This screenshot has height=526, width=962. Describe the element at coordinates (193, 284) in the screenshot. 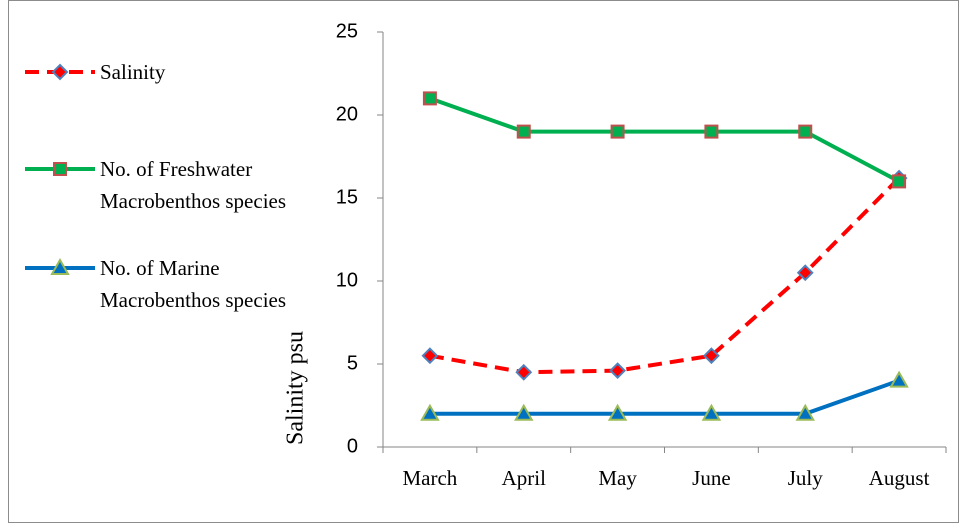

I see `legend-label: No. of Marine Macrobenthos species` at that location.